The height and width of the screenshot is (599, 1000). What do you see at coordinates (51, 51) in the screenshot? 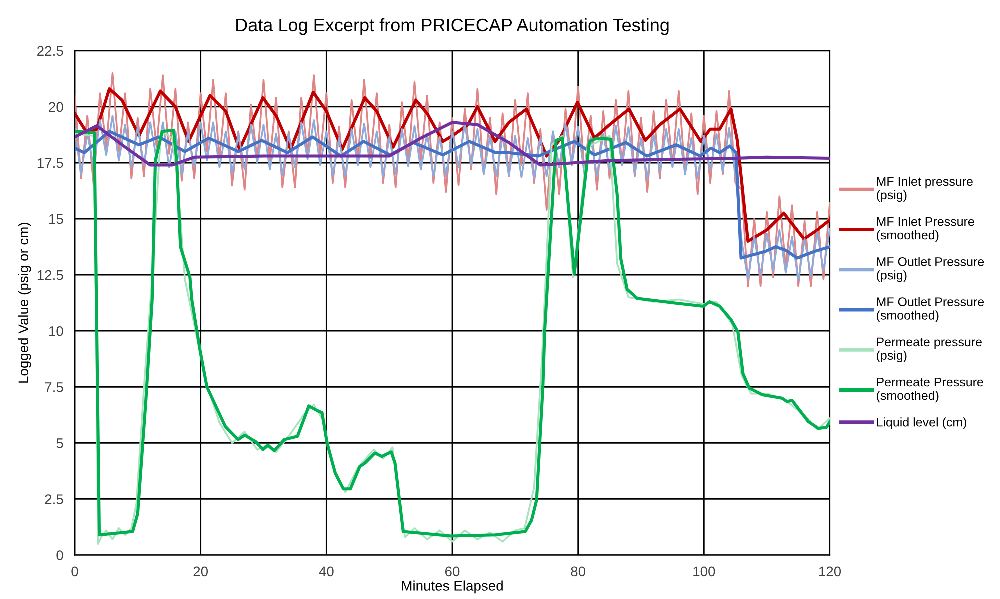
I see `y-tick-label: 22.5` at bounding box center [51, 51].